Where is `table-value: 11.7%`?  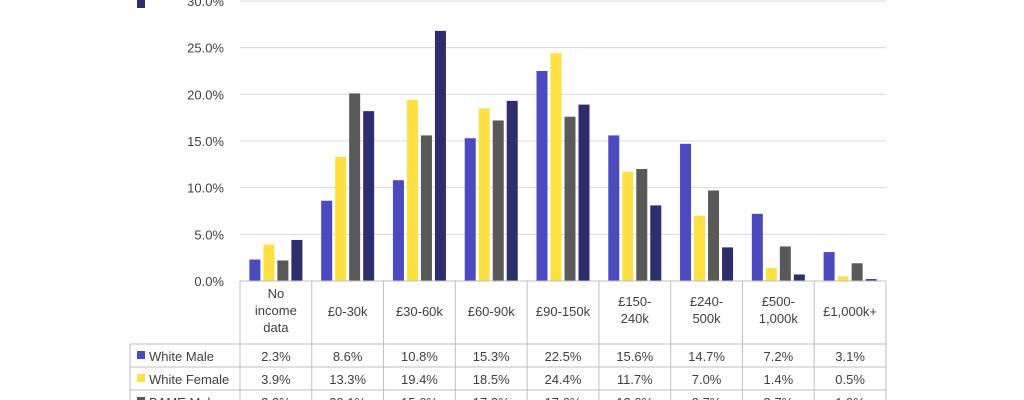
table-value: 11.7% is located at coordinates (635, 379).